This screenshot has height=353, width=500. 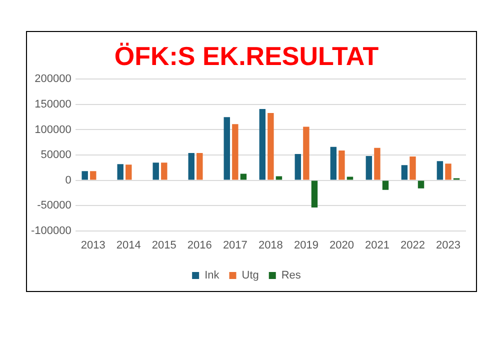 What do you see at coordinates (56, 155) in the screenshot?
I see `y-tick-label: 50000` at bounding box center [56, 155].